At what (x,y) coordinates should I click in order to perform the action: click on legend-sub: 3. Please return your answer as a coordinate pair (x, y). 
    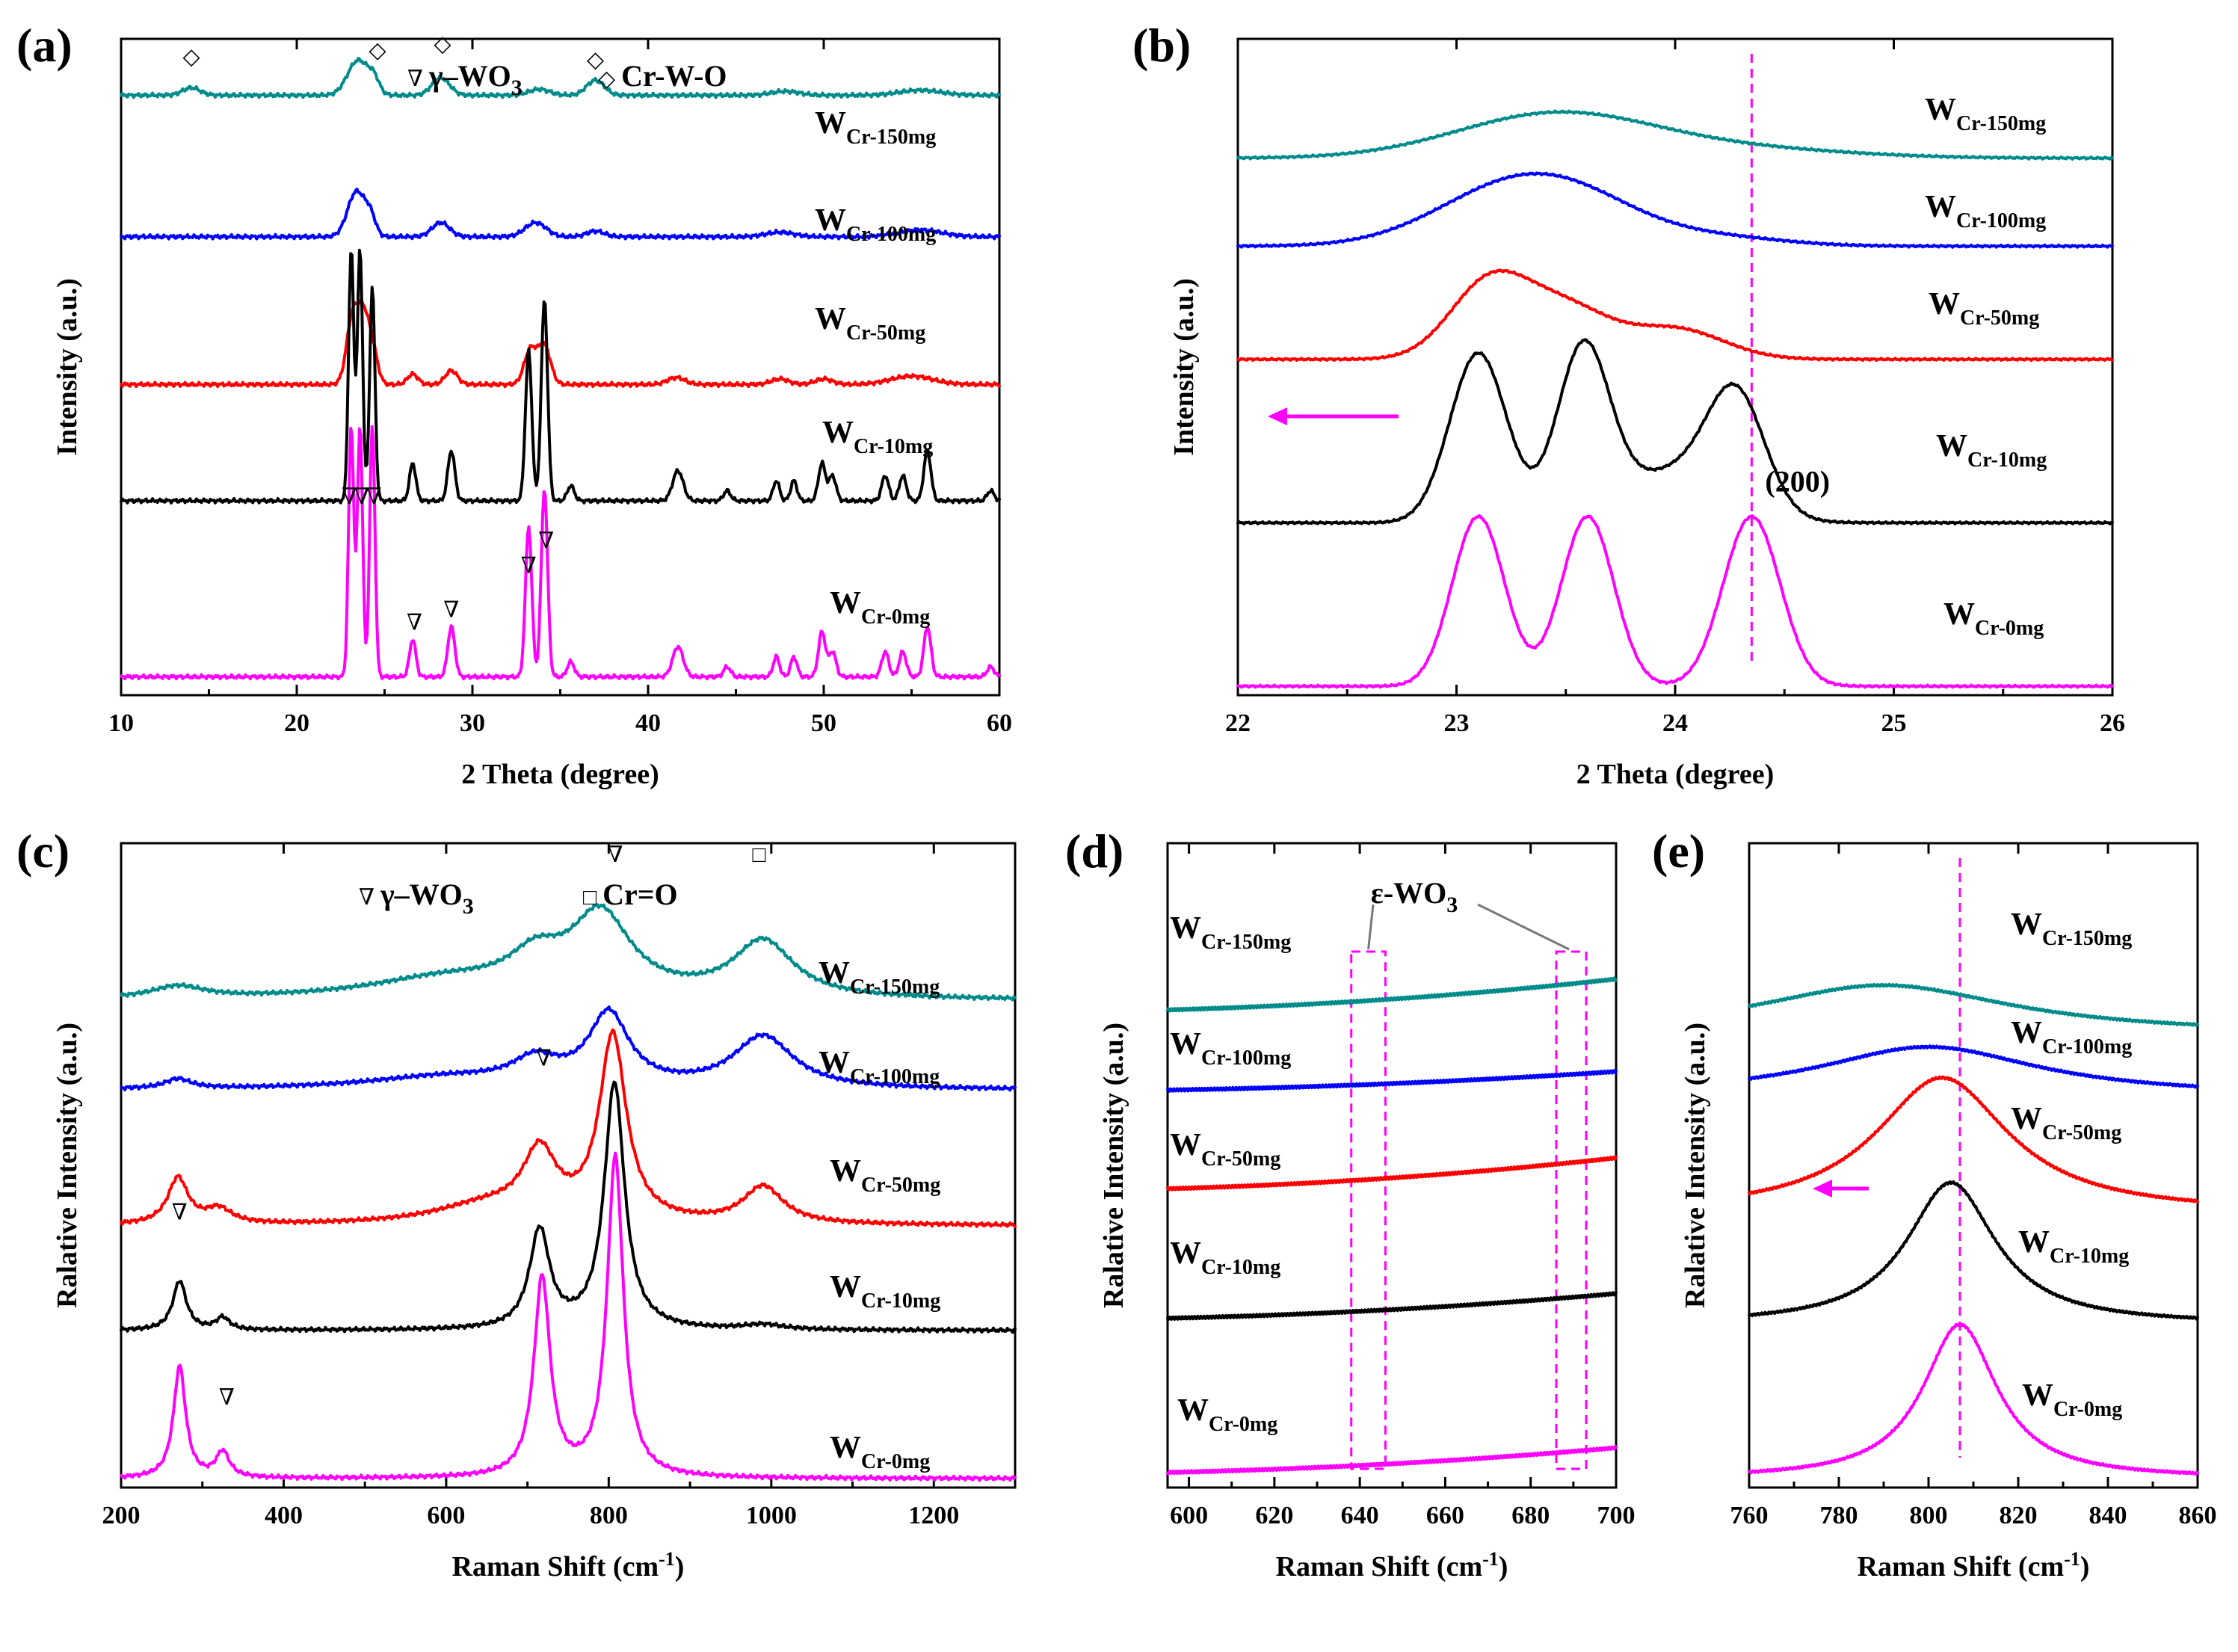
    Looking at the image, I should click on (516, 87).